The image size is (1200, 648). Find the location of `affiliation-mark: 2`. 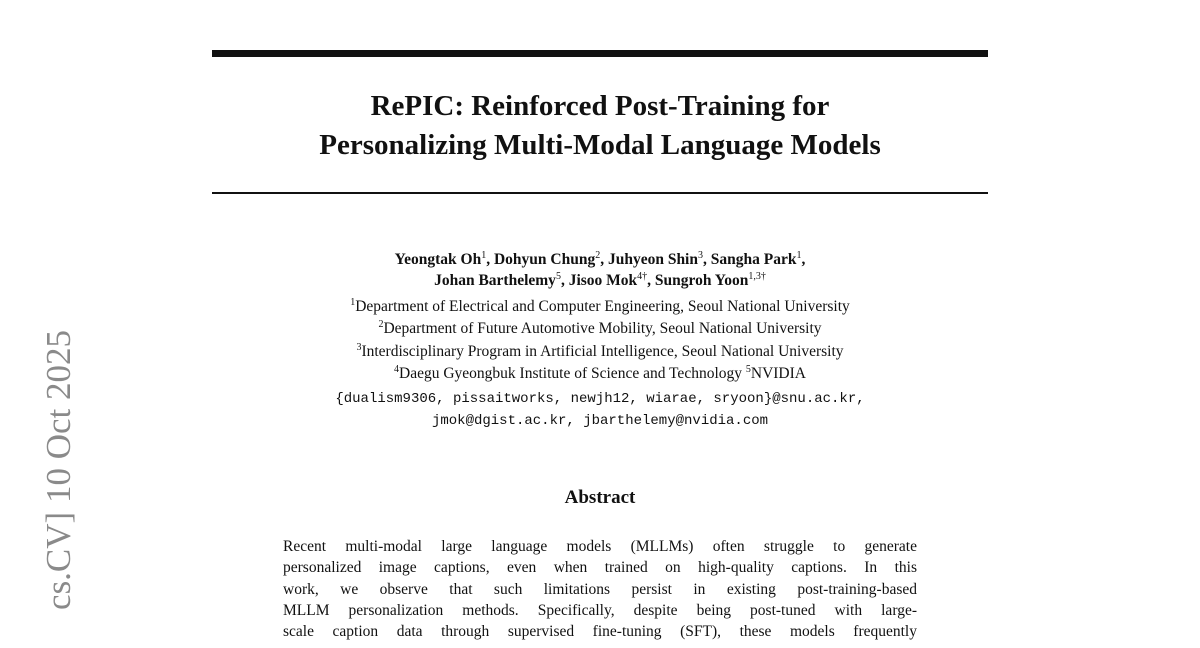

affiliation-mark: 2 is located at coordinates (381, 325).